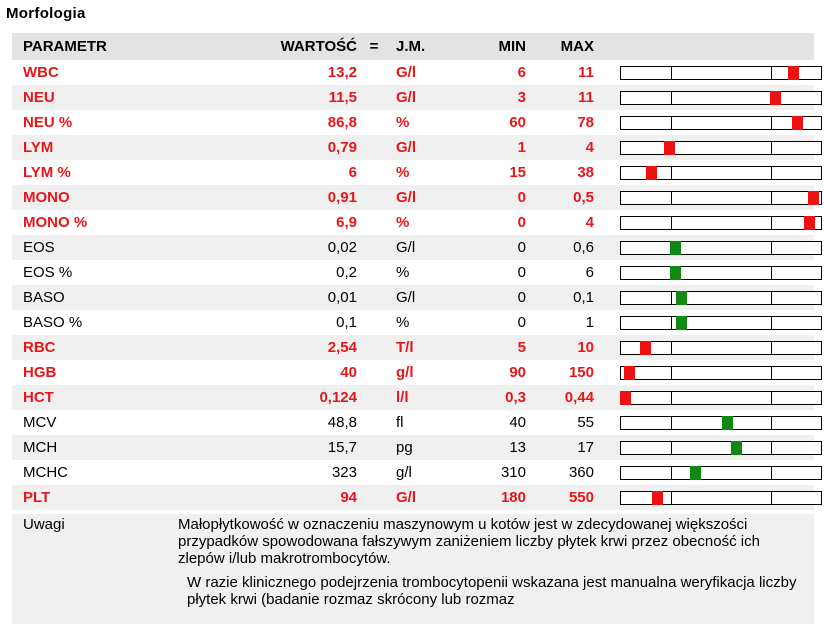  What do you see at coordinates (48, 272) in the screenshot?
I see `param-cell: EOS %` at bounding box center [48, 272].